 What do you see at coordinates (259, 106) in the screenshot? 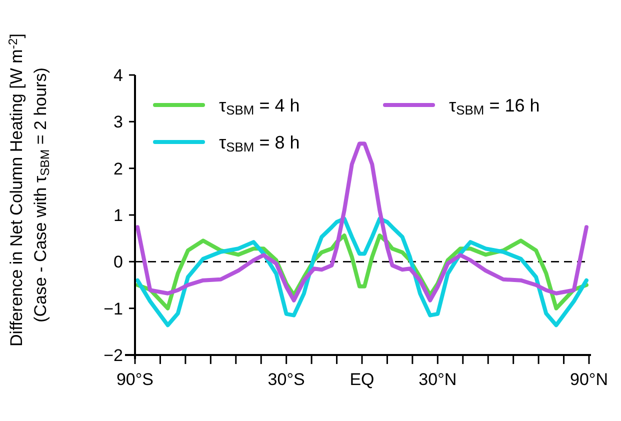
I see `legend-label: τ$_{SBM}$ = 4 h` at bounding box center [259, 106].